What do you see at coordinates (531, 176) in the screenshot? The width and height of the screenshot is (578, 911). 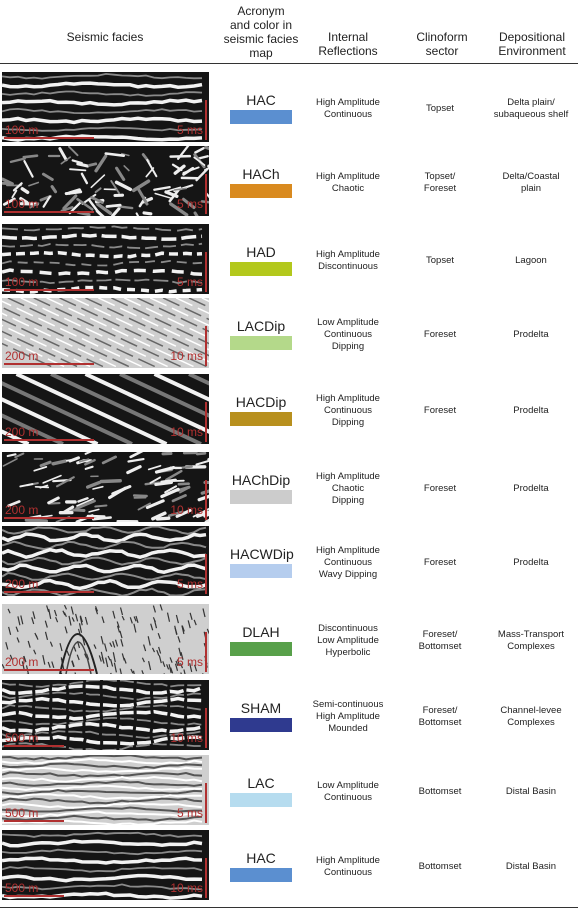 I see `depositional-environment-line: Delta/Coastal` at bounding box center [531, 176].